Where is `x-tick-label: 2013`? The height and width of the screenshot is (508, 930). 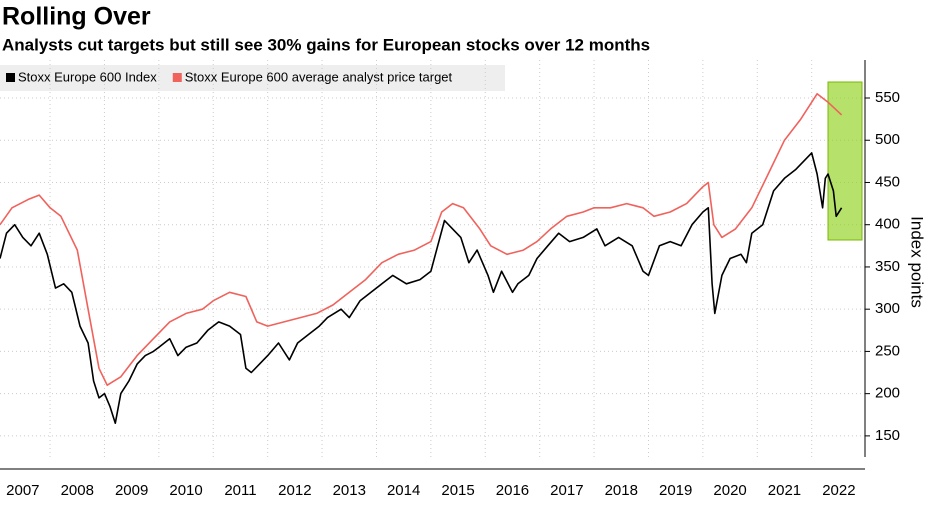
x-tick-label: 2013 is located at coordinates (349, 490).